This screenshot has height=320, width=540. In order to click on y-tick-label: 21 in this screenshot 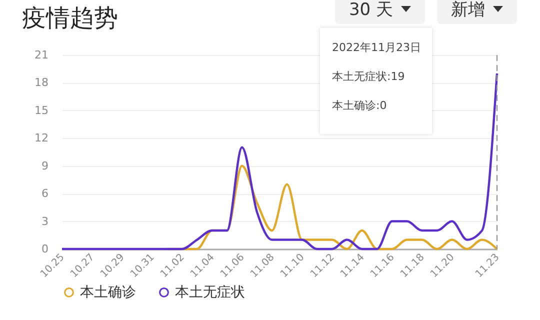, I will do `click(41, 55)`.